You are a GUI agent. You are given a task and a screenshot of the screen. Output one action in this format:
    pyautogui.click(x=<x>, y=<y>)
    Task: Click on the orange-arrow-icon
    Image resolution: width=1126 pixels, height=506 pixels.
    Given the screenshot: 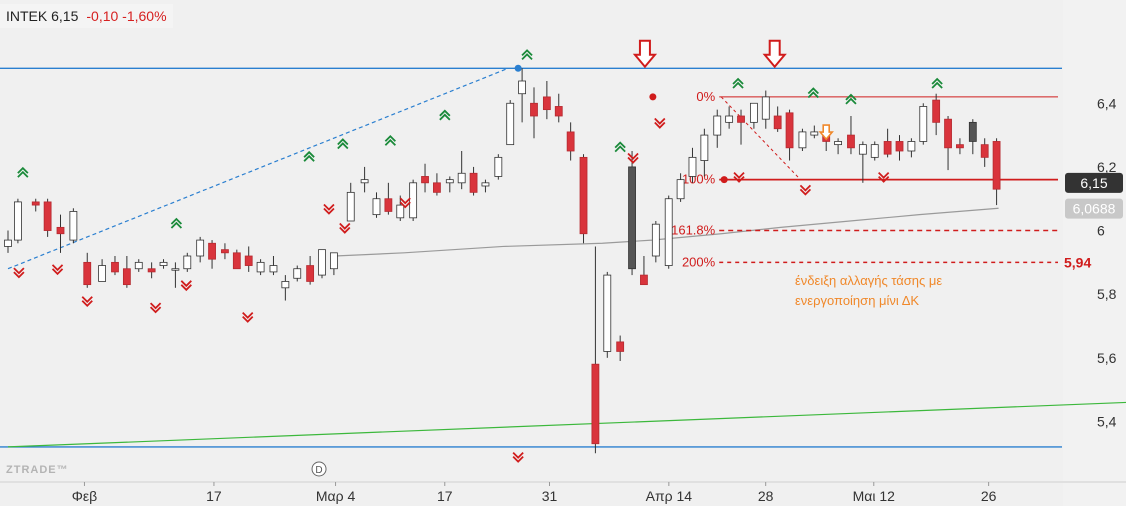 What is the action you would take?
    pyautogui.click(x=826, y=132)
    